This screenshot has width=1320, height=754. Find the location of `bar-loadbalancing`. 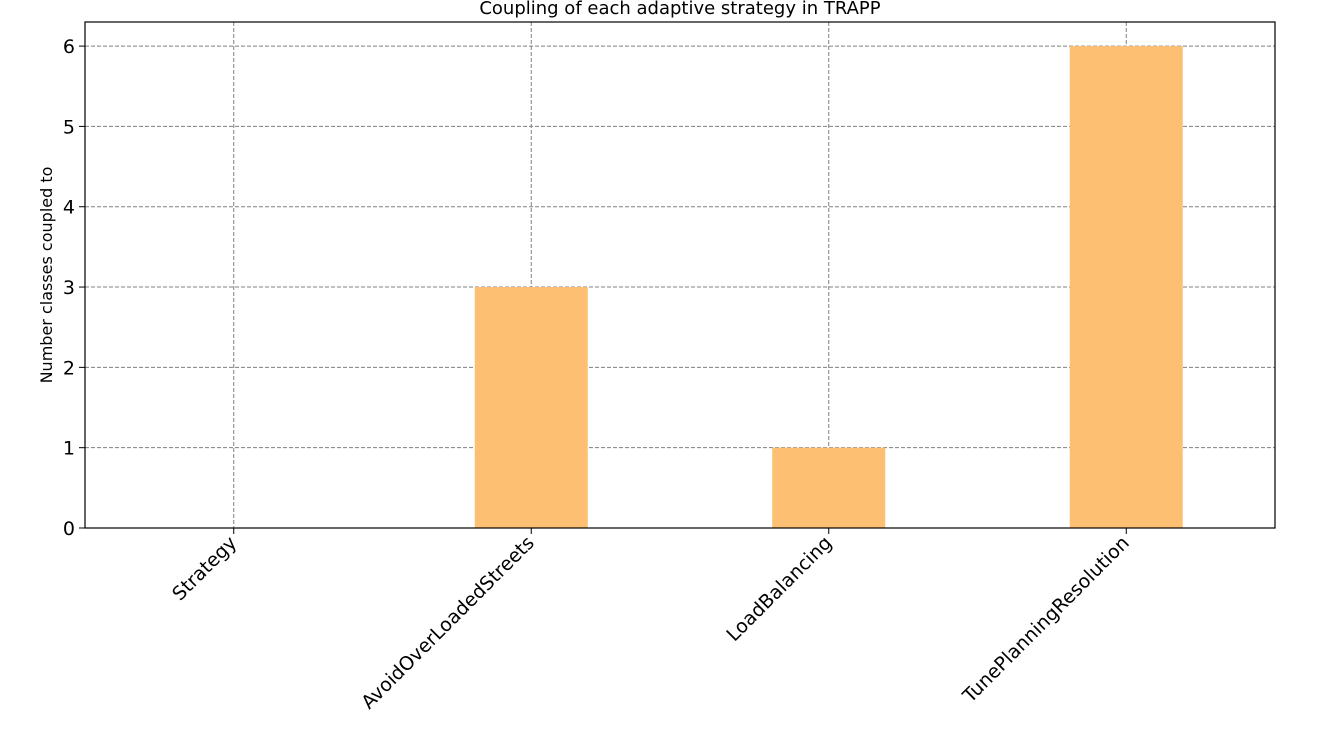

bar-loadbalancing is located at coordinates (829, 487).